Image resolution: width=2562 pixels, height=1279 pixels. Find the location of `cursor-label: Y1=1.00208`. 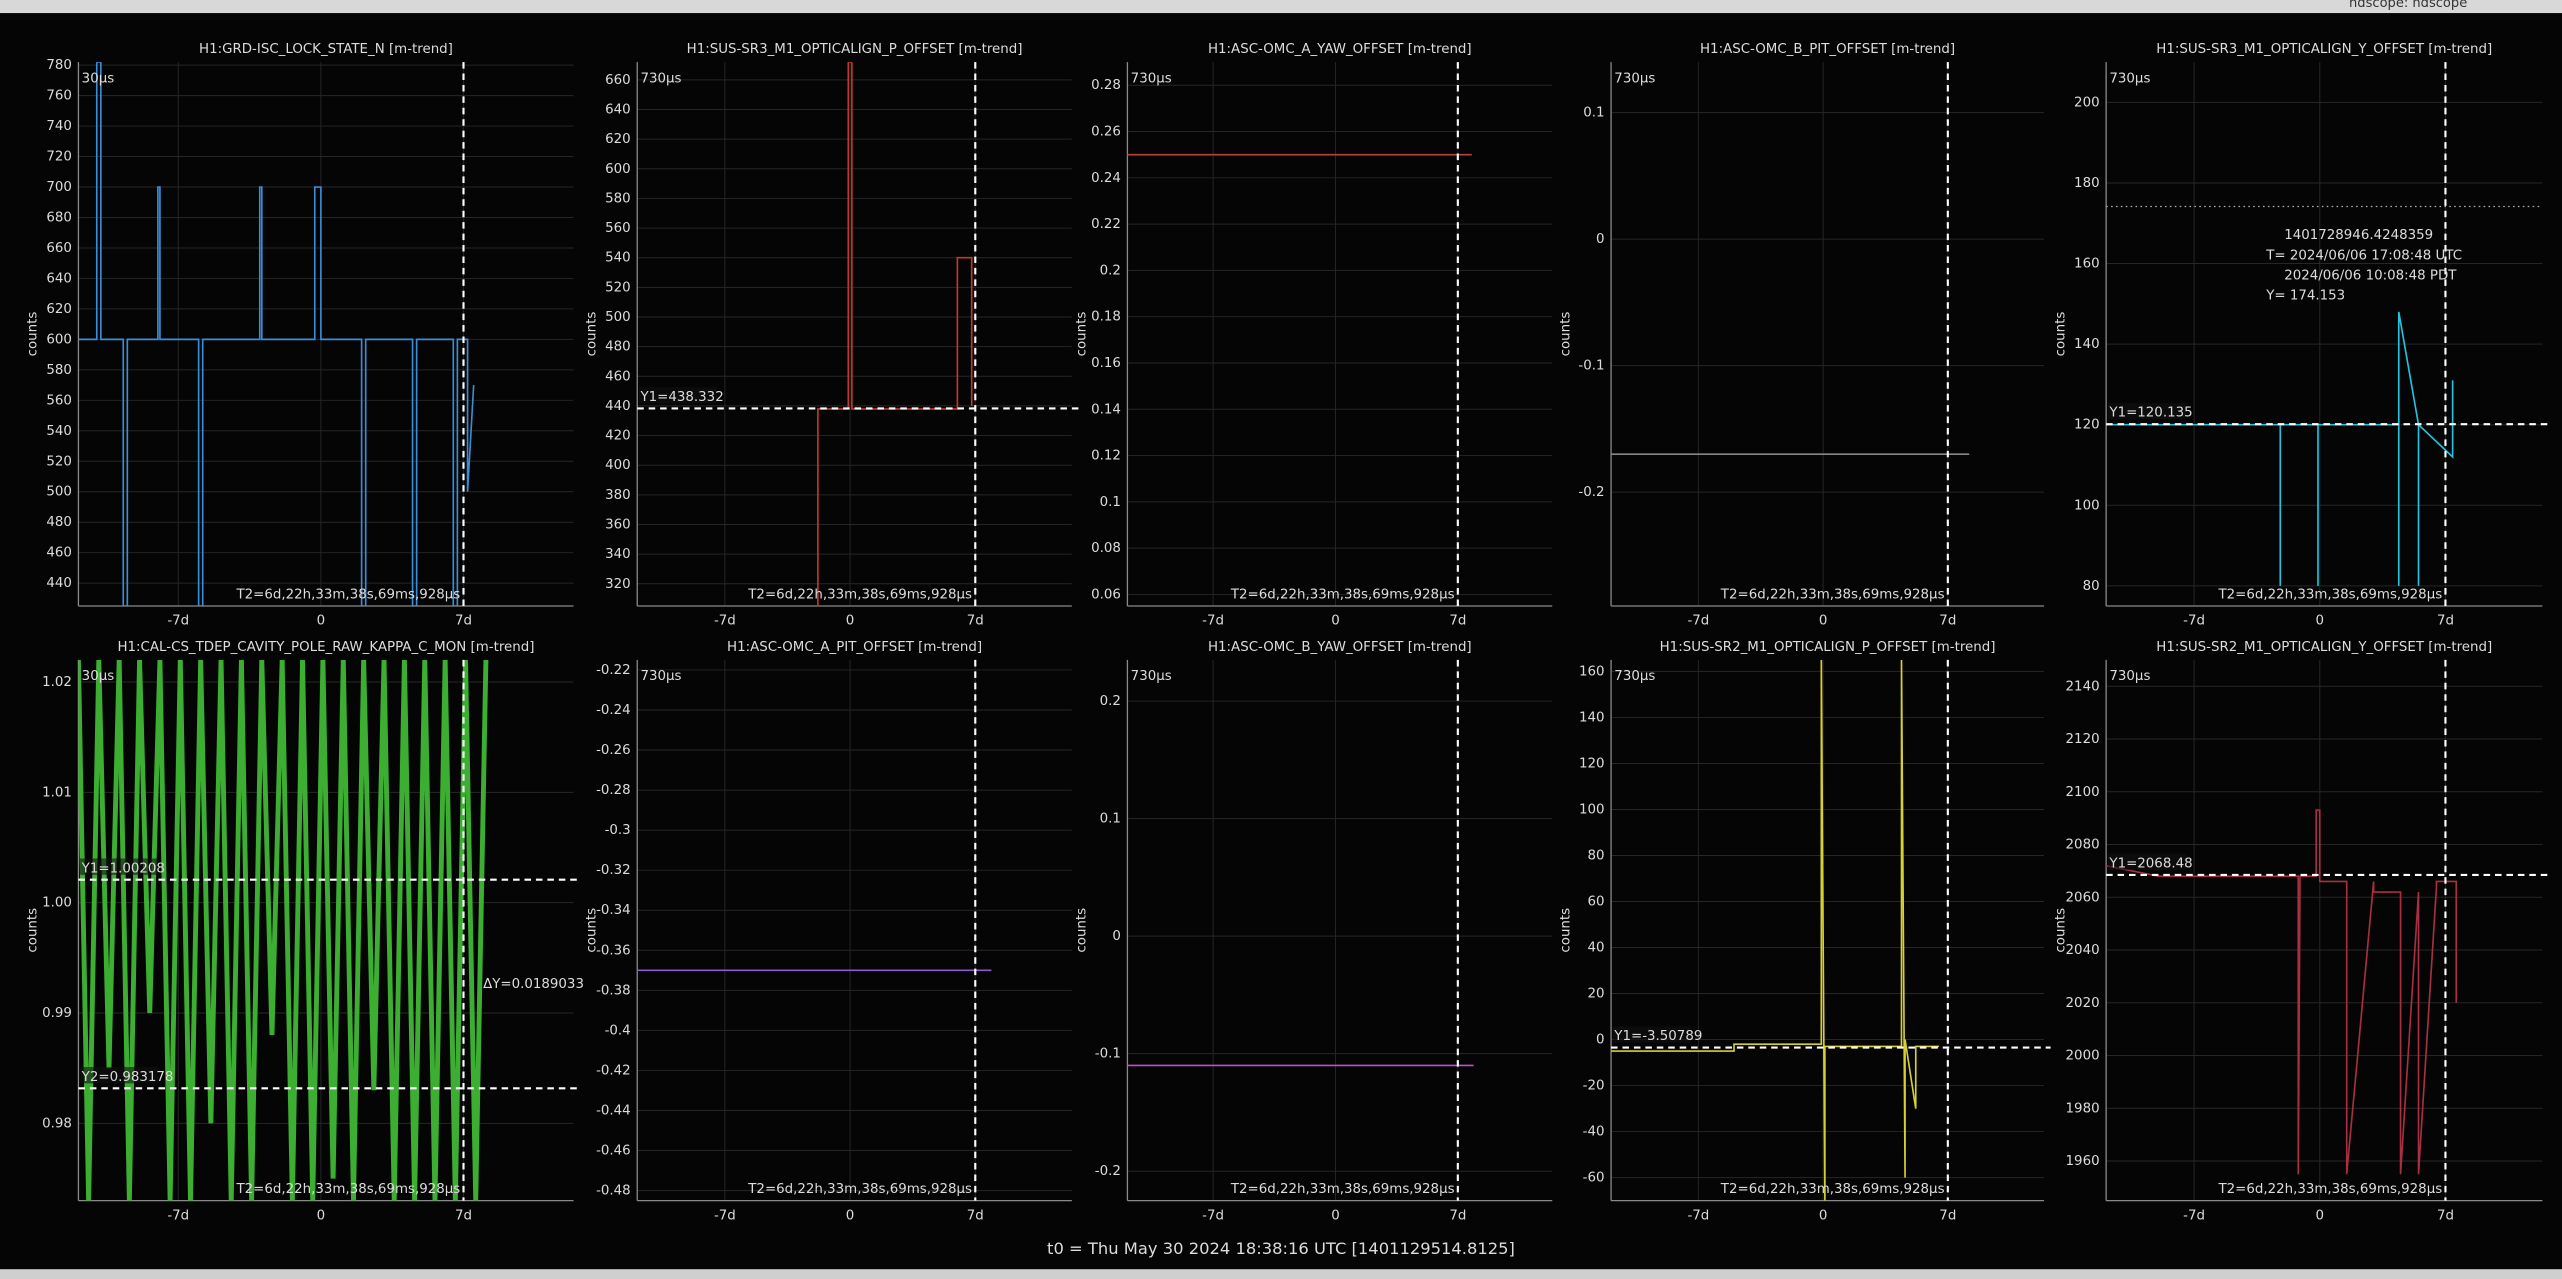

cursor-label: Y1=1.00208 is located at coordinates (123, 868).